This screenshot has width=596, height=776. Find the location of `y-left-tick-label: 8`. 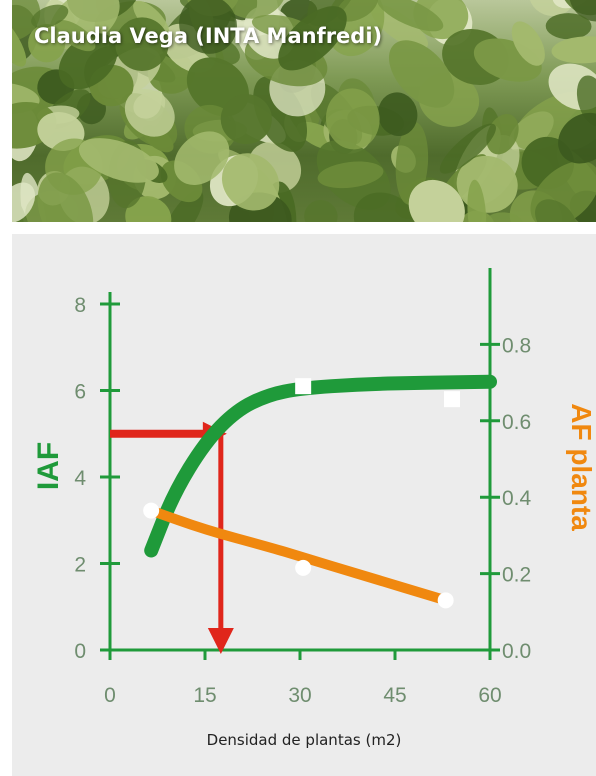

y-left-tick-label: 8 is located at coordinates (80, 305).